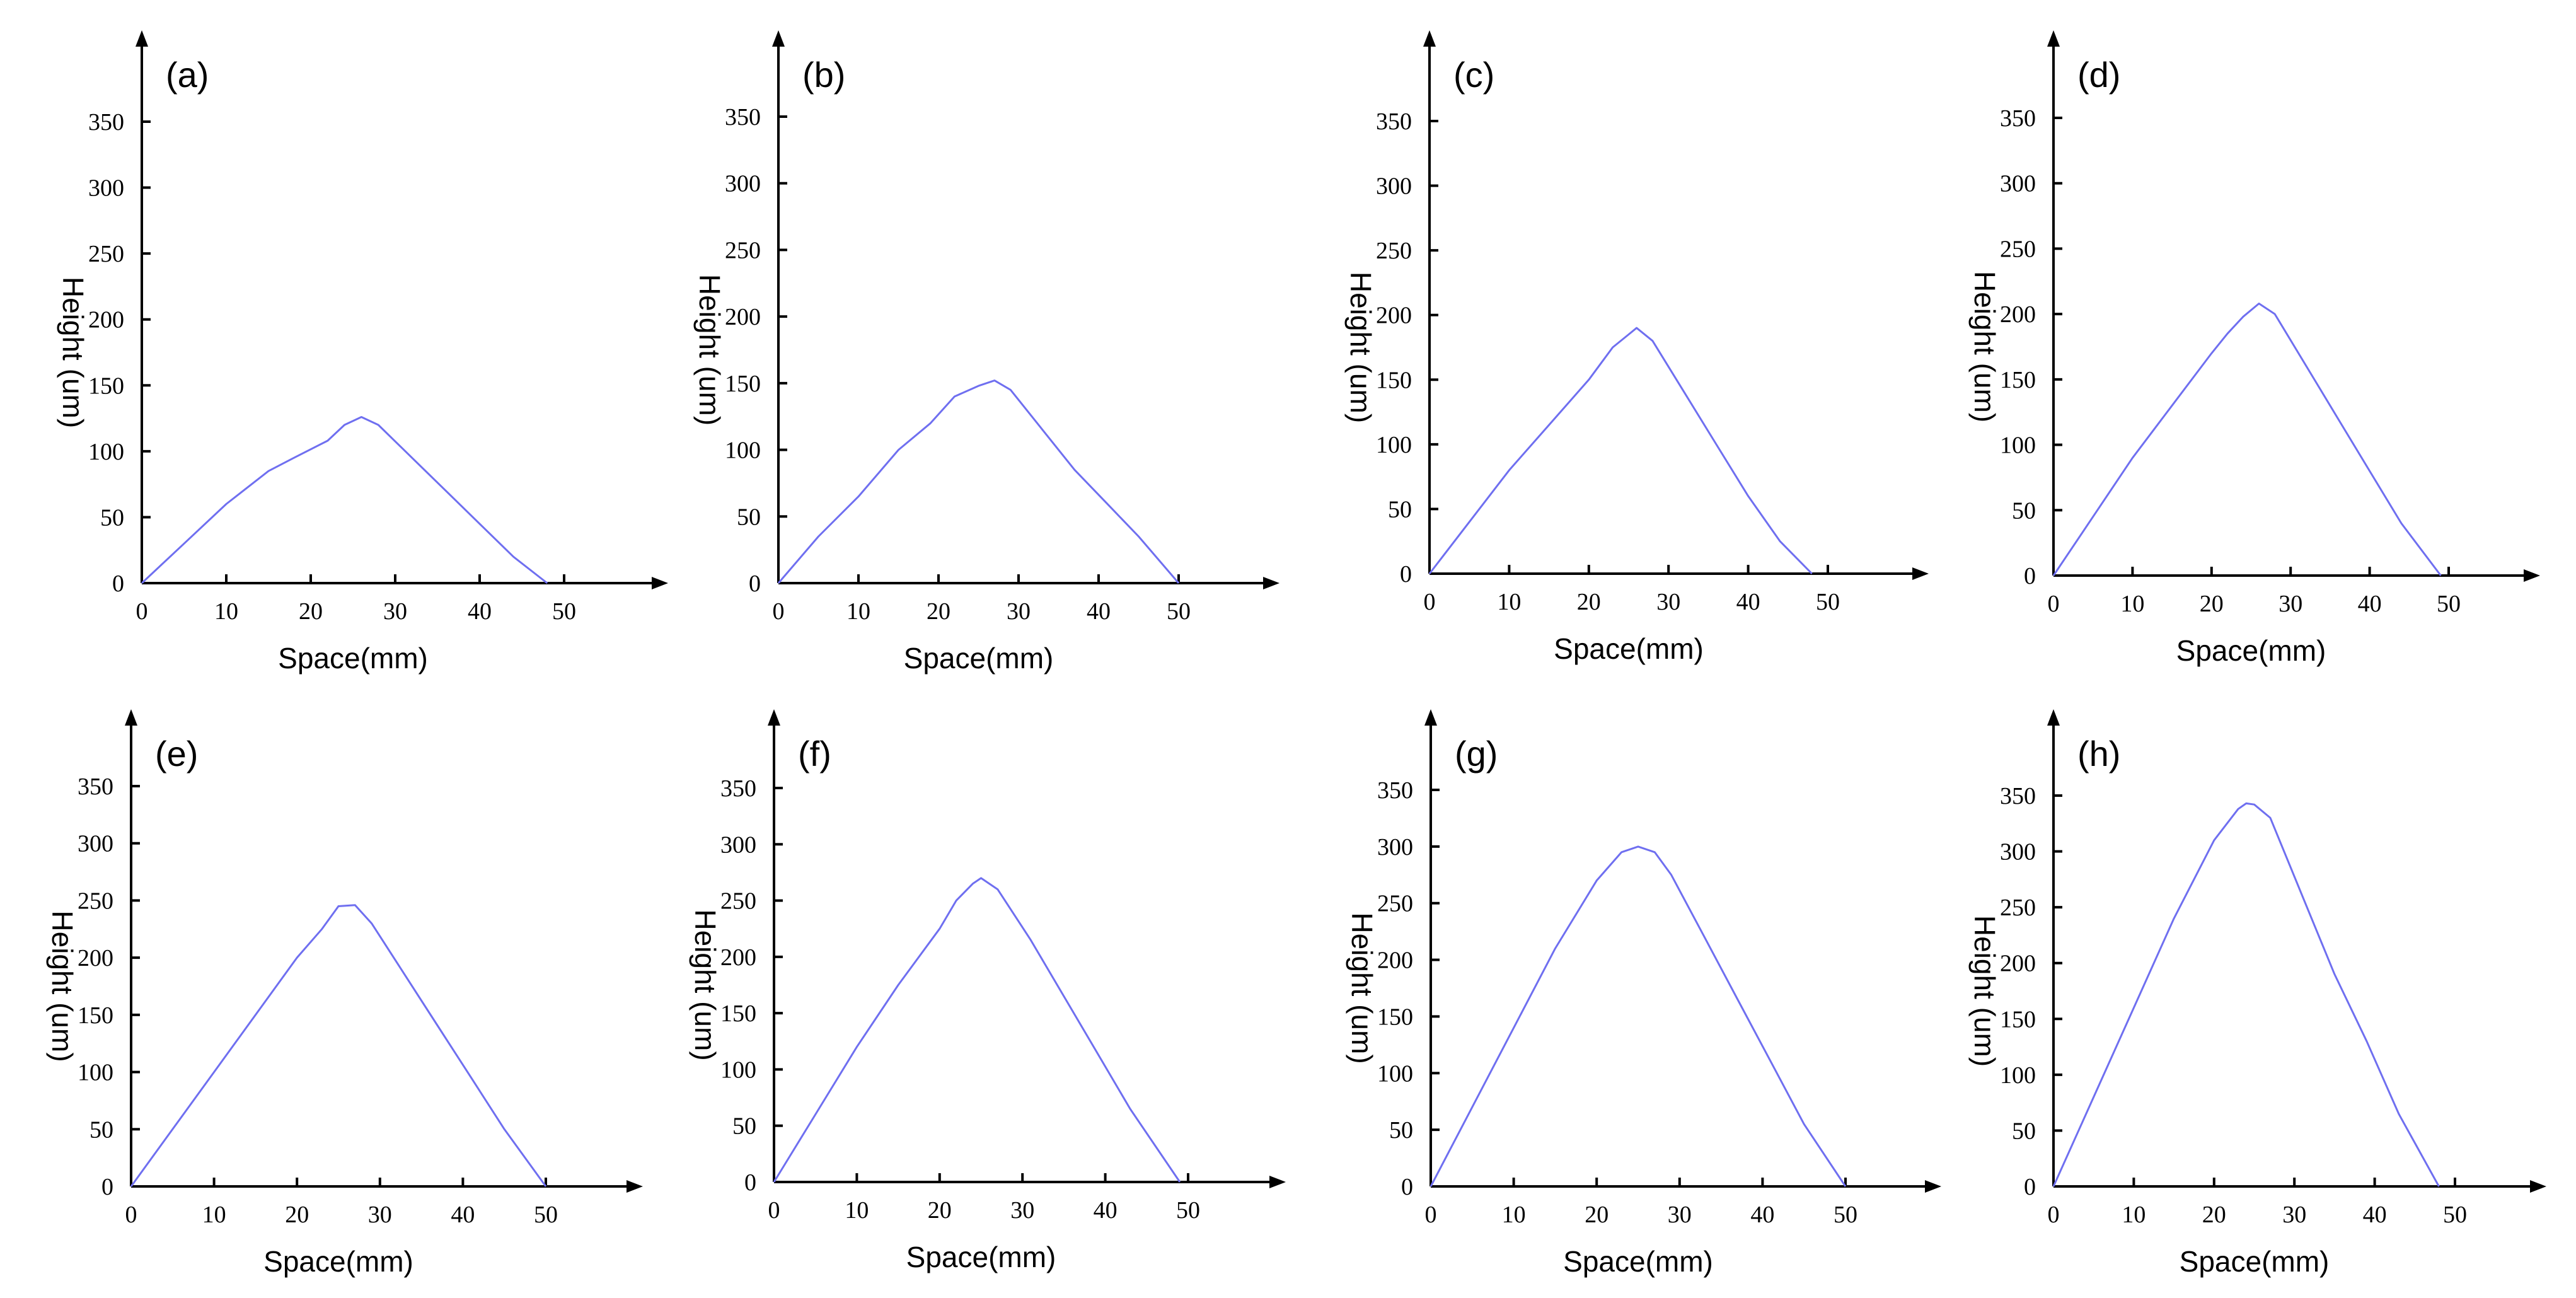 This screenshot has width=2576, height=1298. I want to click on panel-label: (c), so click(1473, 75).